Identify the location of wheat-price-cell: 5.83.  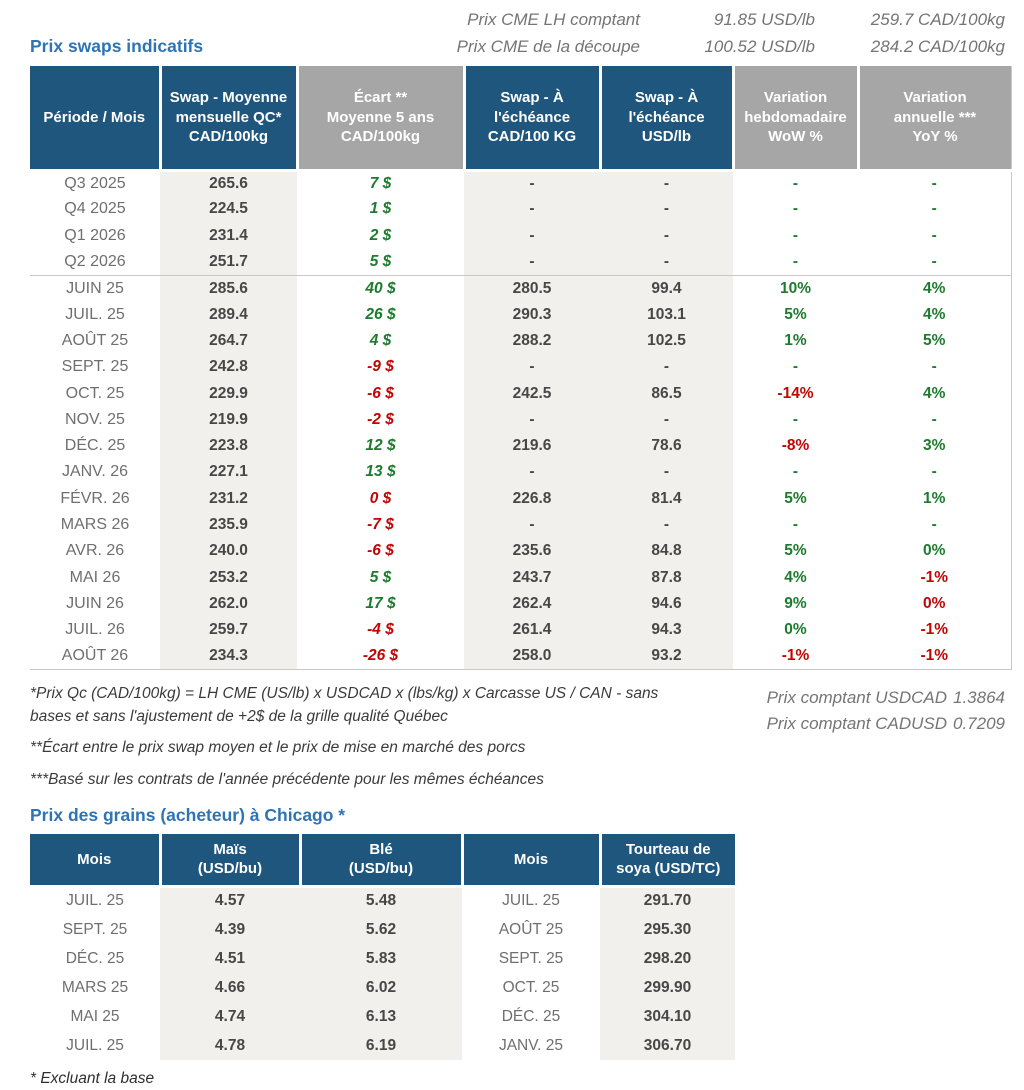
(381, 959).